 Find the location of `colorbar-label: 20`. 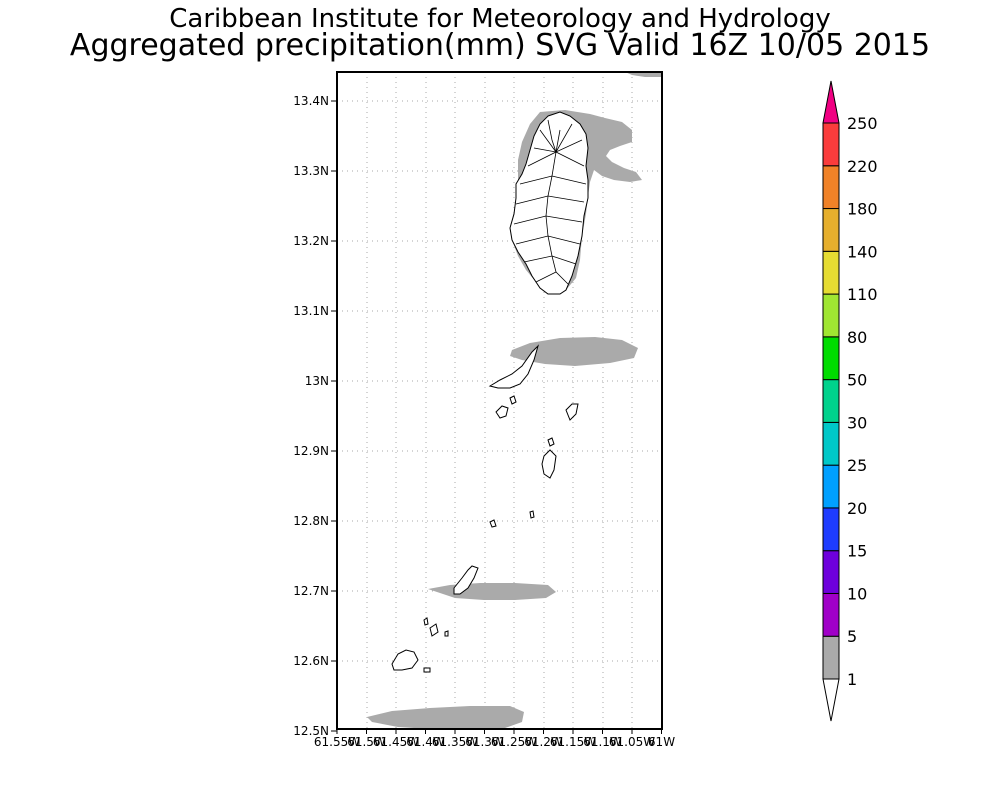

colorbar-label: 20 is located at coordinates (857, 508).